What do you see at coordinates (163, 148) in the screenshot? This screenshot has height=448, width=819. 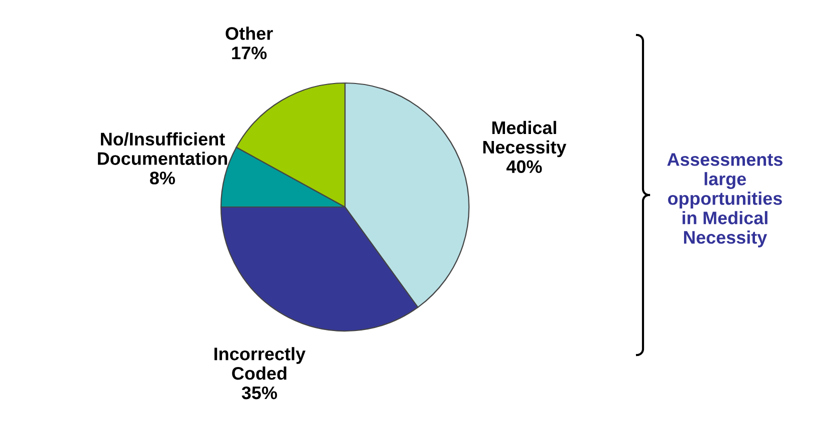 I see `slice-label: No/Insufficient Documentation` at bounding box center [163, 148].